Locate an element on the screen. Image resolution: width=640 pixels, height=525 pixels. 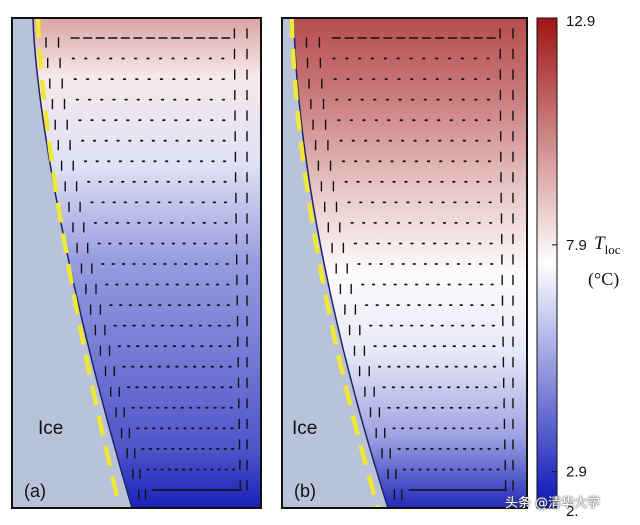
ice-water-interface-a is located at coordinates (82, 263).